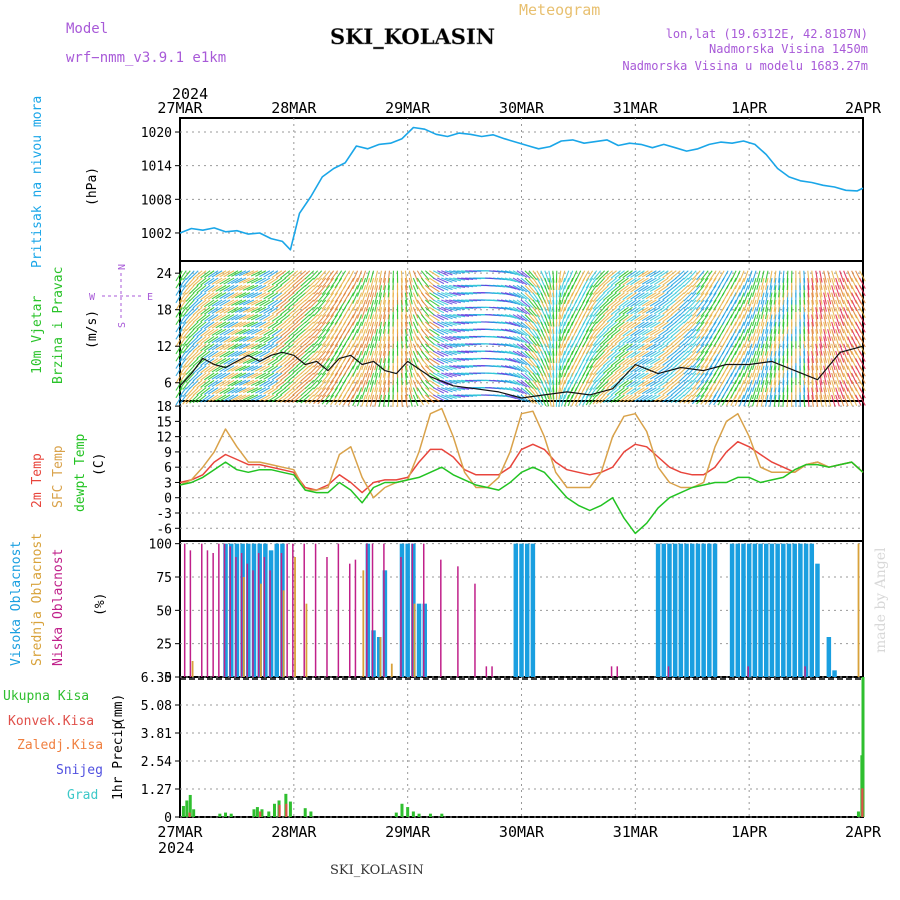 This screenshot has height=900, width=900. What do you see at coordinates (92, 297) in the screenshot?
I see `svg-text: W` at bounding box center [92, 297].